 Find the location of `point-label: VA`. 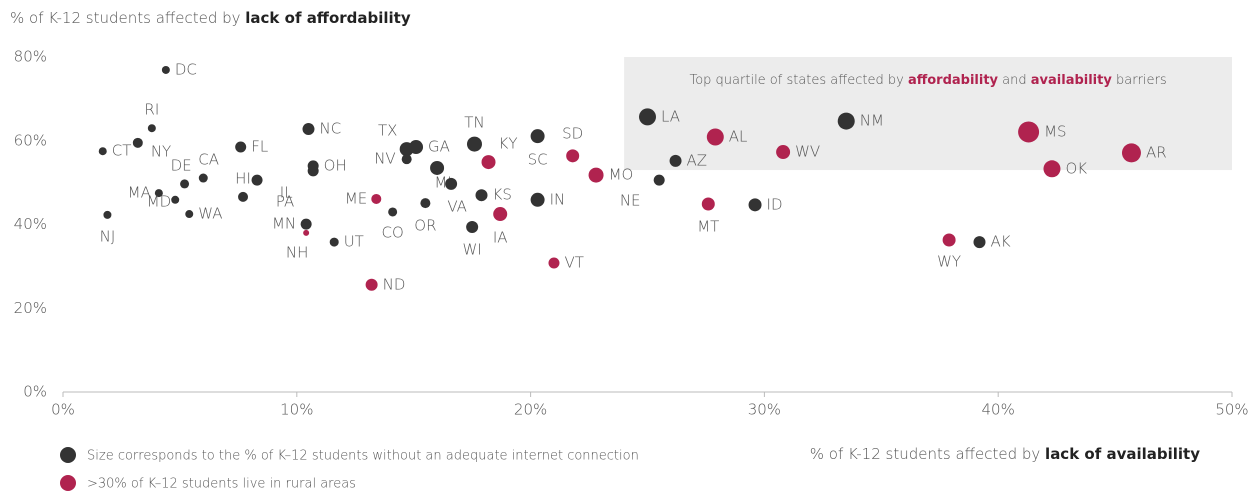

point-label: VA is located at coordinates (457, 206).